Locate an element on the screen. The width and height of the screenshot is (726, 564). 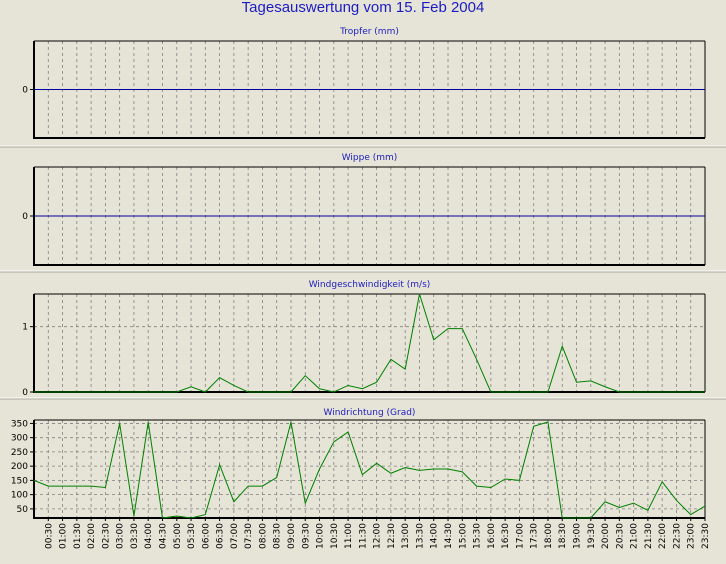
x-tick-label: 21:00 is located at coordinates (635, 536).